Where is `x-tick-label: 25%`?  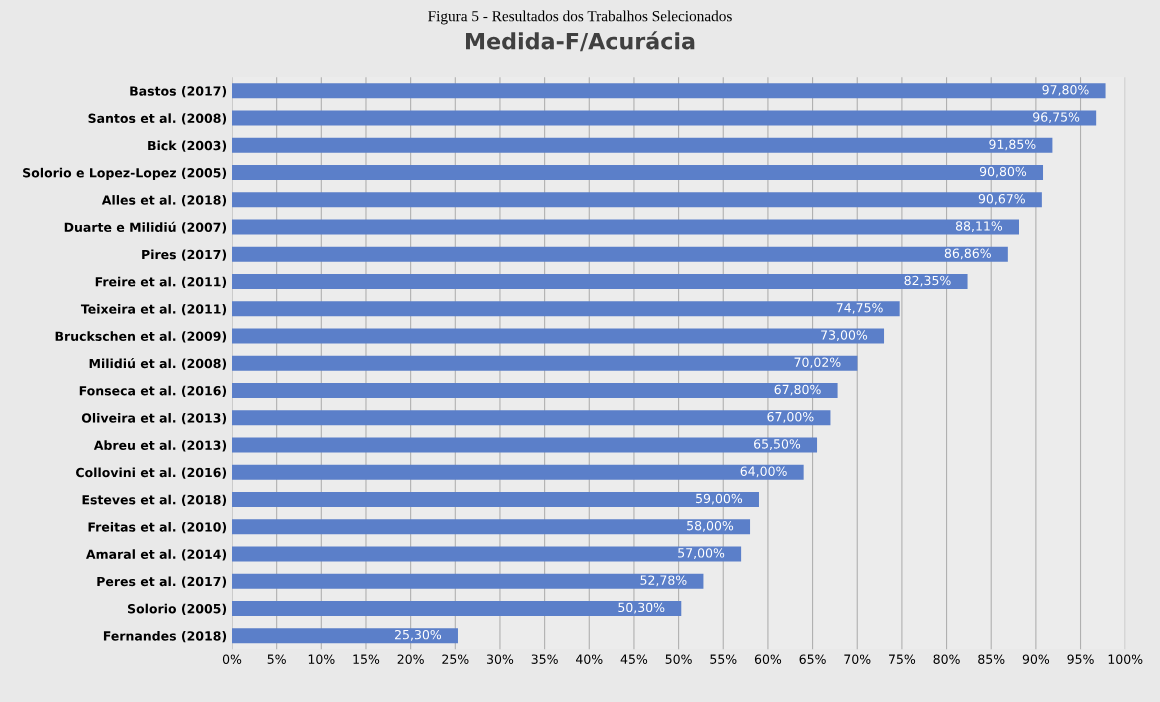
x-tick-label: 25% is located at coordinates (455, 659).